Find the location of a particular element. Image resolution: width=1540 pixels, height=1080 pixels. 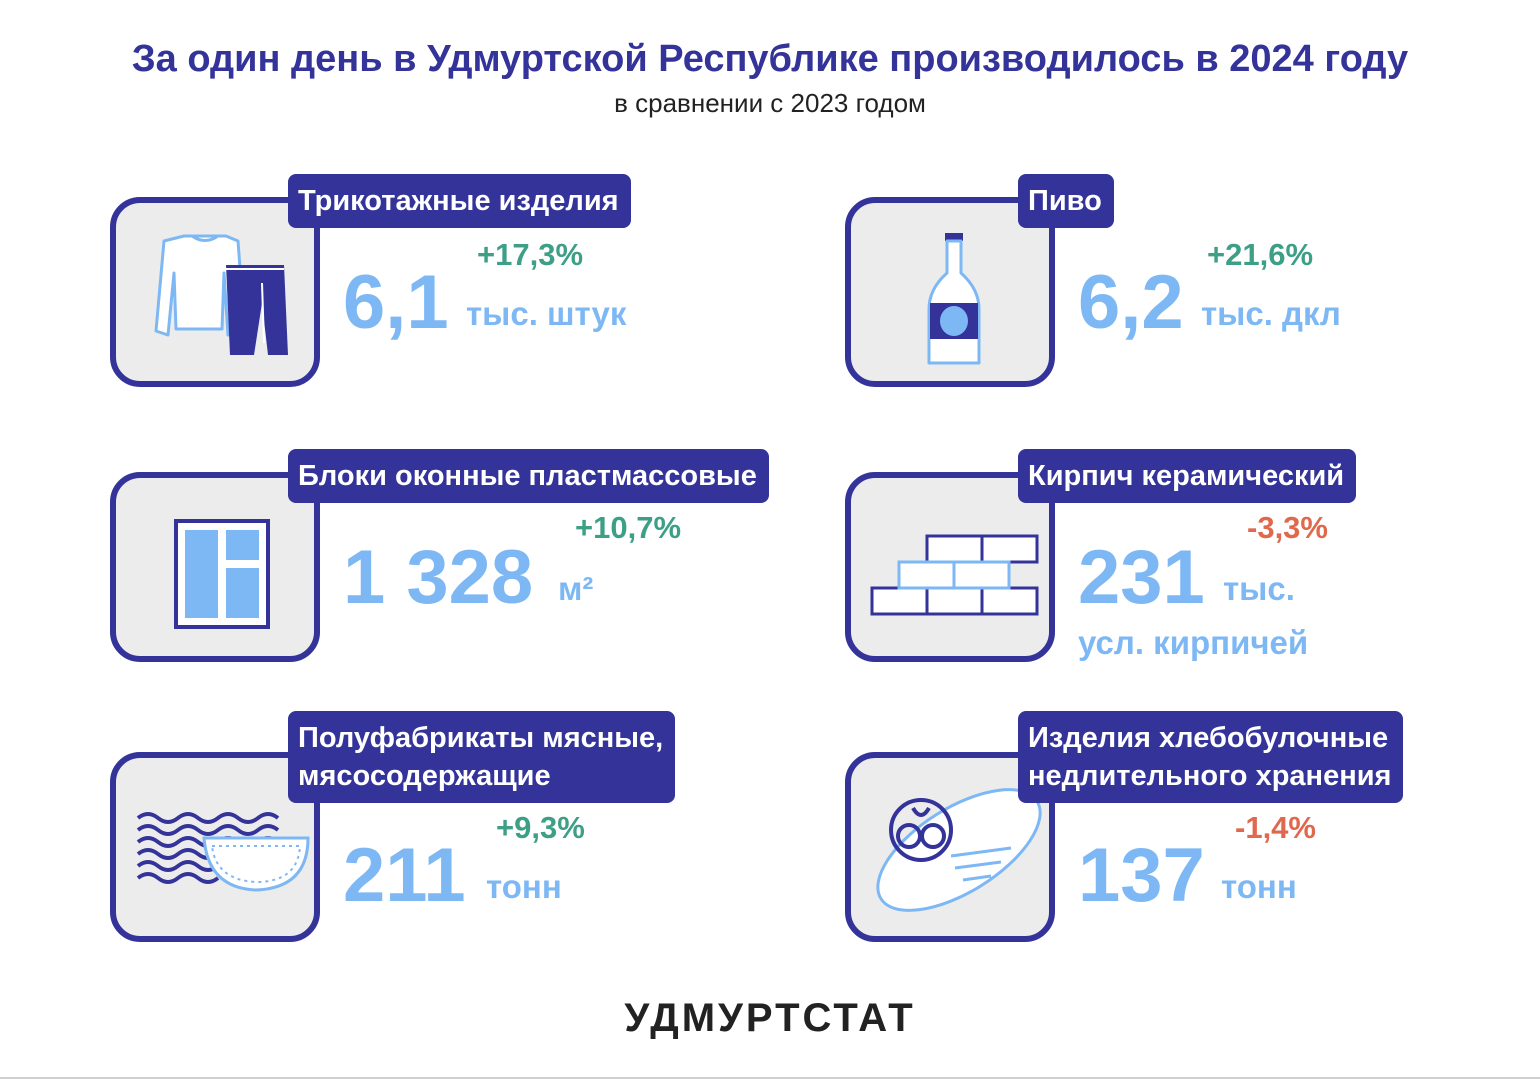

dumplings-icon-box is located at coordinates (215, 847).